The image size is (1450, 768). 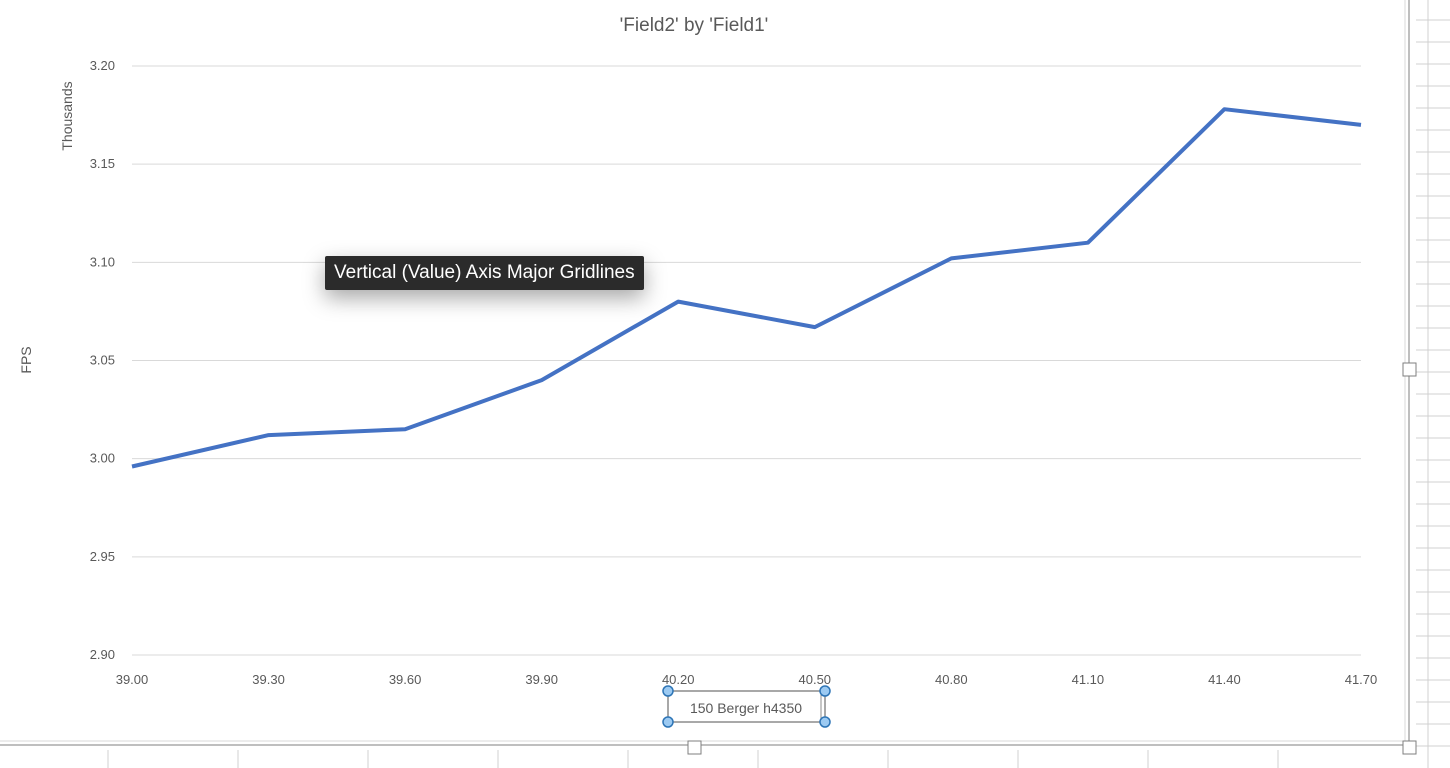 I want to click on y-axis-title: FPS, so click(x=26, y=359).